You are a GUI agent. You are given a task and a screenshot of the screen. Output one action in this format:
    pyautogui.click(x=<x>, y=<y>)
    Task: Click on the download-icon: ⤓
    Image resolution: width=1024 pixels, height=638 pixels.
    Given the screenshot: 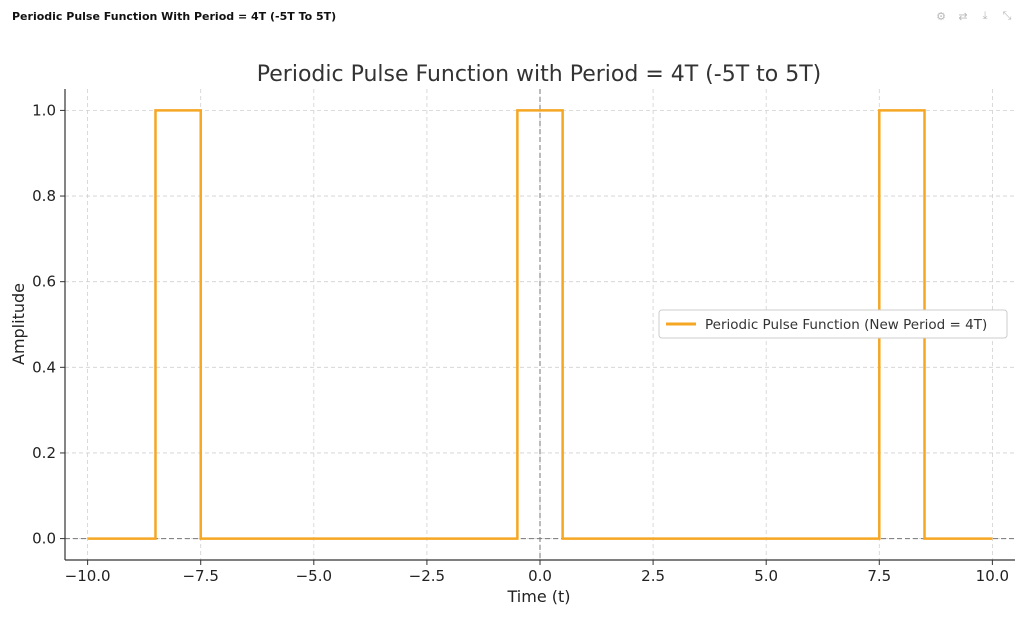 What is the action you would take?
    pyautogui.click(x=985, y=15)
    